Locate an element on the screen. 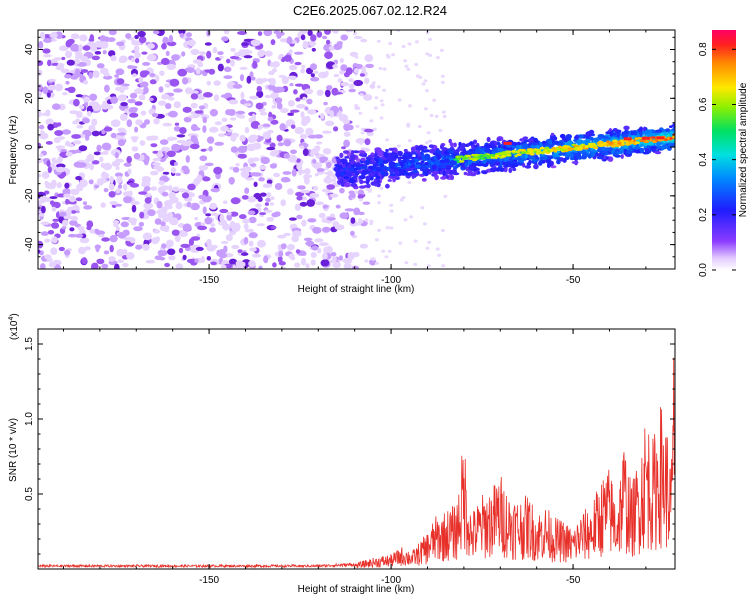 This screenshot has height=600, width=750. y-tick-label: 40 is located at coordinates (29, 50).